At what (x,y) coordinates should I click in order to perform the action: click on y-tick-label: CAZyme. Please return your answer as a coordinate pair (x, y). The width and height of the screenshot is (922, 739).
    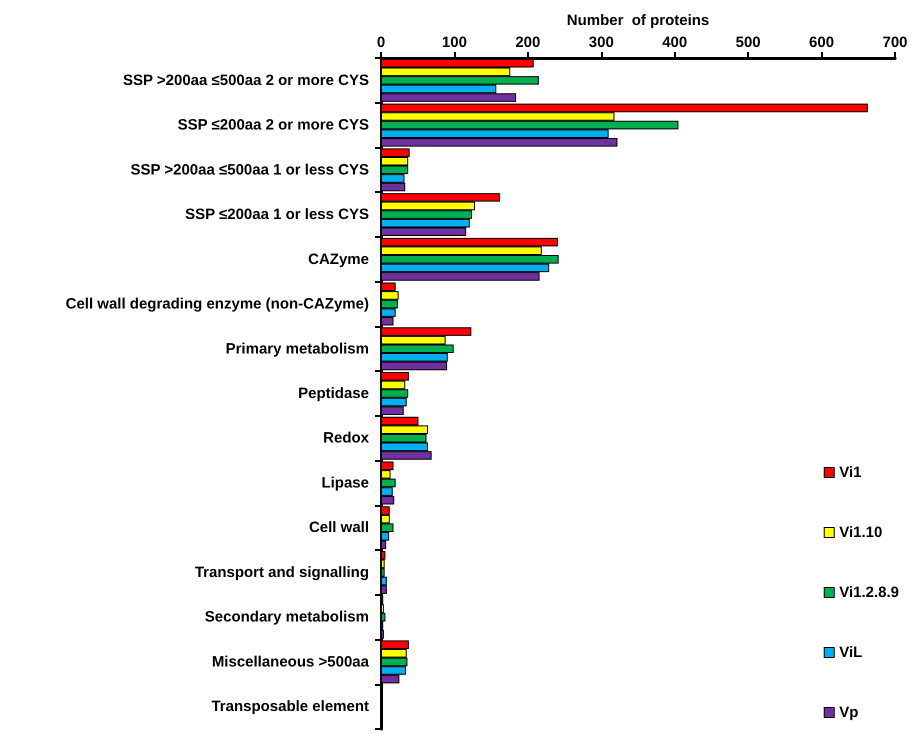
    Looking at the image, I should click on (338, 259).